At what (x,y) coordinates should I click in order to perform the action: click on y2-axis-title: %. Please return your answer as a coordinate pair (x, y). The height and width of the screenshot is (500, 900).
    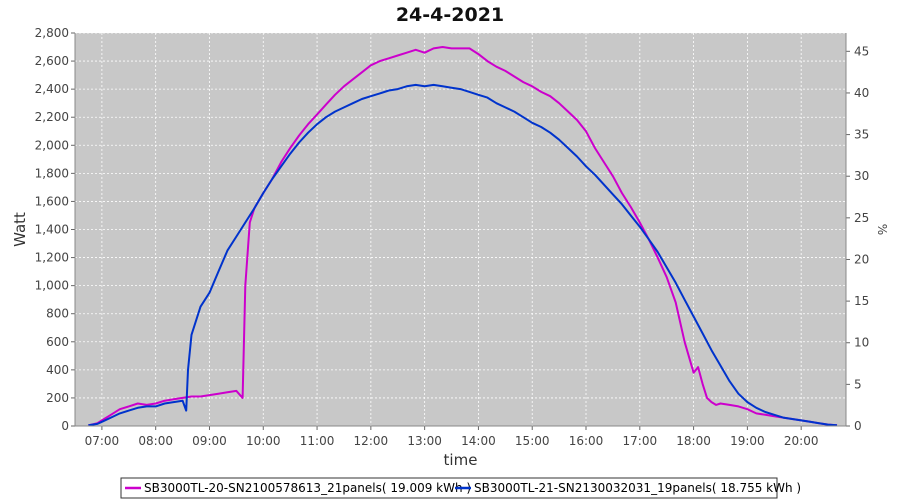
    Looking at the image, I should click on (882, 229).